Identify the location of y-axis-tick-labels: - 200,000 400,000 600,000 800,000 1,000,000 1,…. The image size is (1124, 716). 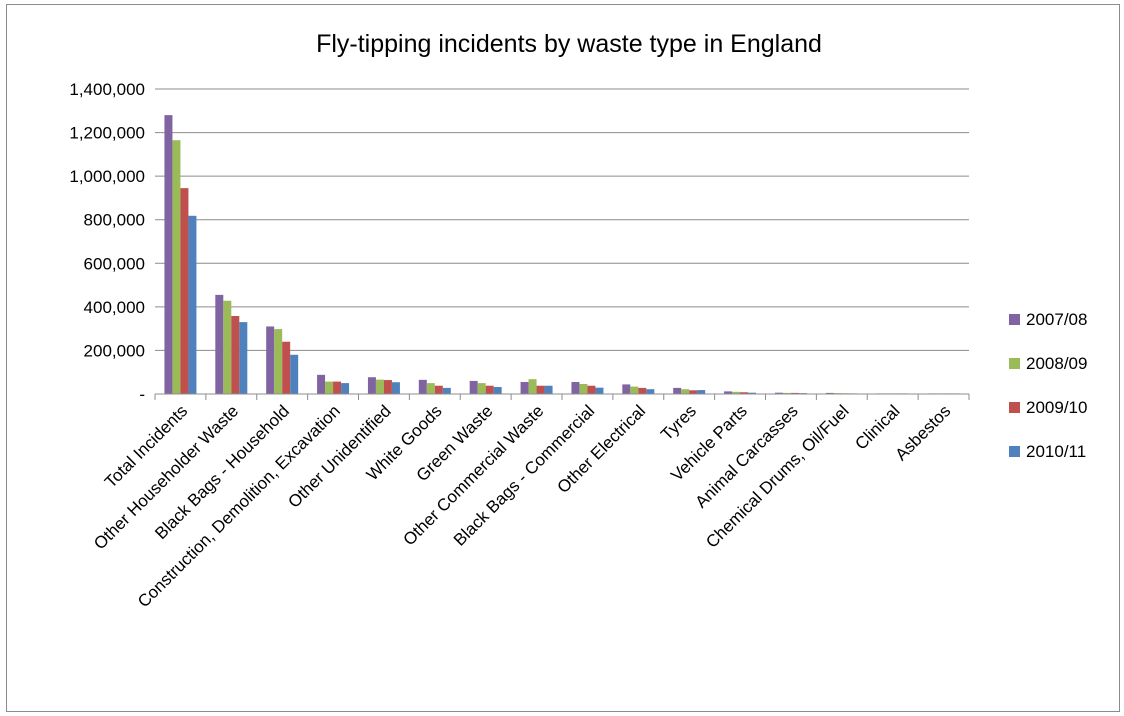
(107, 242).